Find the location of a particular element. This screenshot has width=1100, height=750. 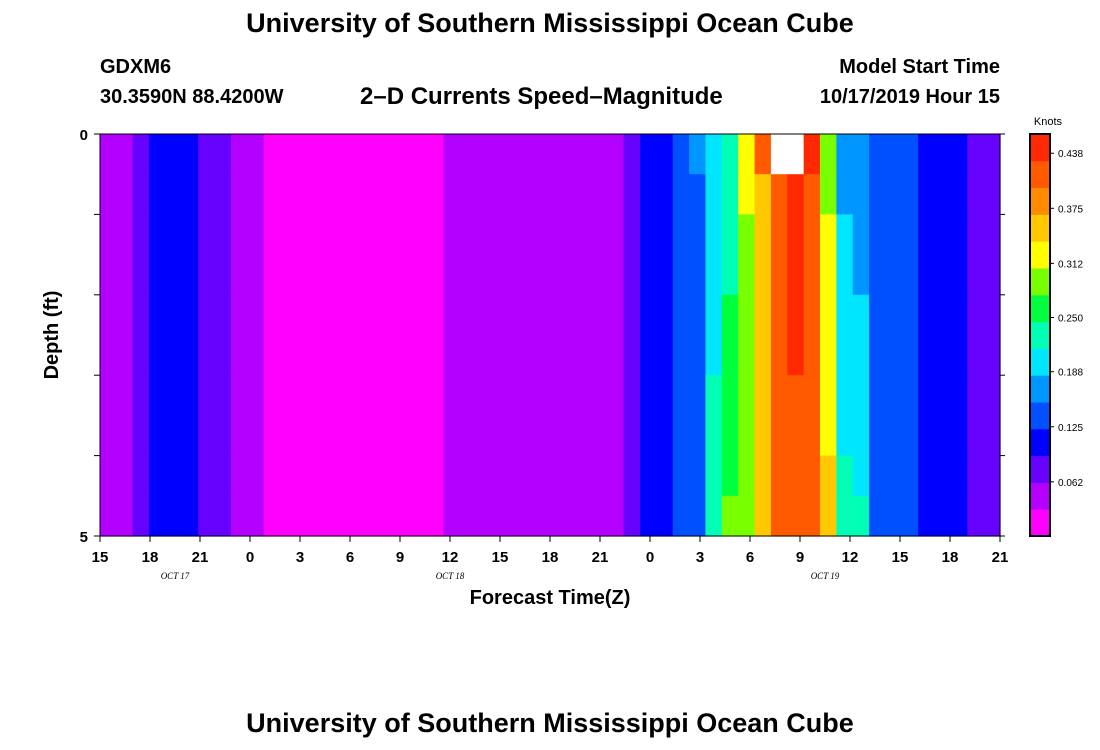

station-id: GDXM6 is located at coordinates (136, 67).